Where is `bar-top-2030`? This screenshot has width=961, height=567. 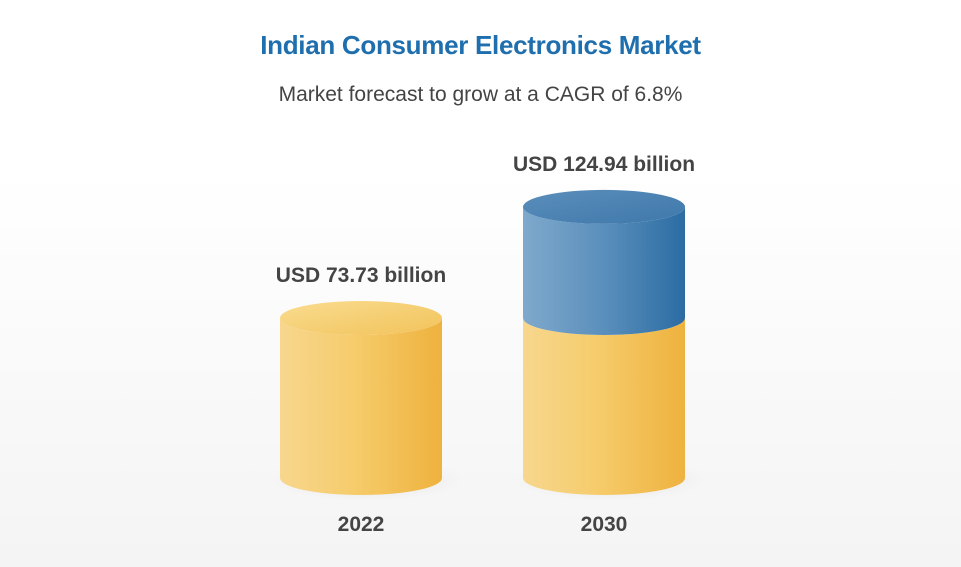
bar-top-2030 is located at coordinates (604, 206).